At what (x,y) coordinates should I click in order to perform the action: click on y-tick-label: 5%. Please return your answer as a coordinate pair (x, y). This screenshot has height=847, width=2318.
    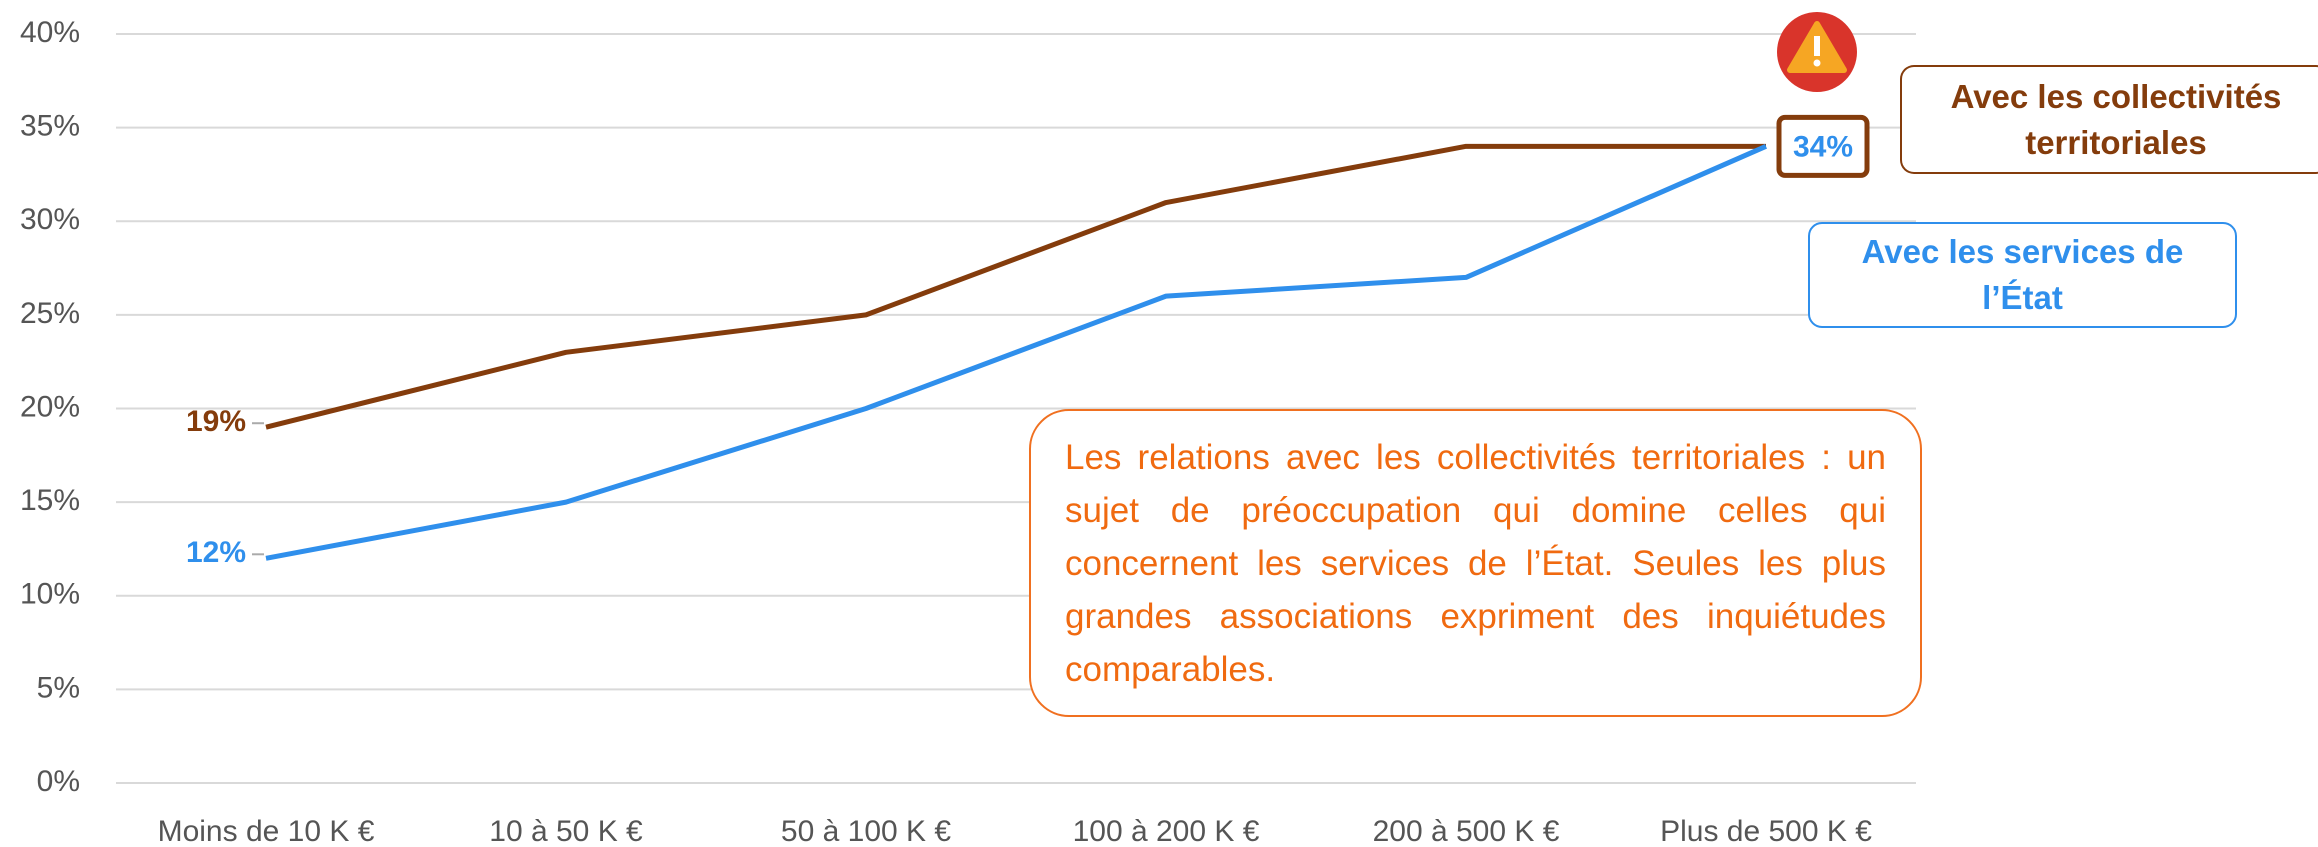
    Looking at the image, I should click on (58, 687).